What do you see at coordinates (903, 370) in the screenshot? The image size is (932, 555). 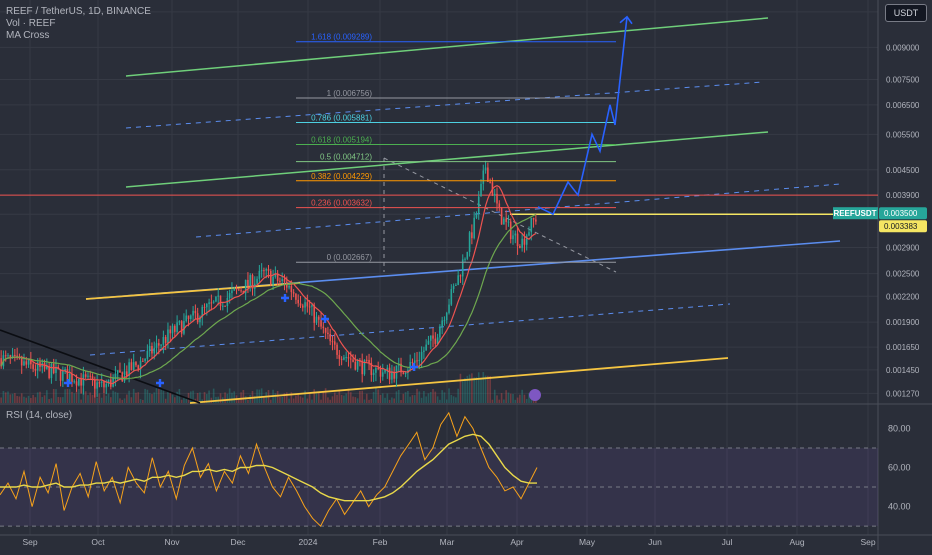 I see `price-tick-label: 0.001450` at bounding box center [903, 370].